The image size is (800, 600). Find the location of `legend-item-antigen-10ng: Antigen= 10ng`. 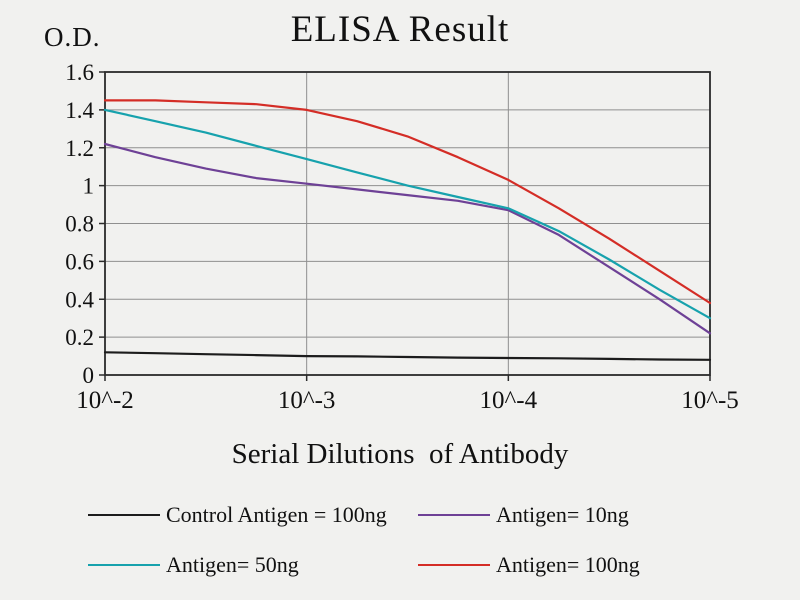

legend-item-antigen-10ng: Antigen= 10ng is located at coordinates (523, 515).